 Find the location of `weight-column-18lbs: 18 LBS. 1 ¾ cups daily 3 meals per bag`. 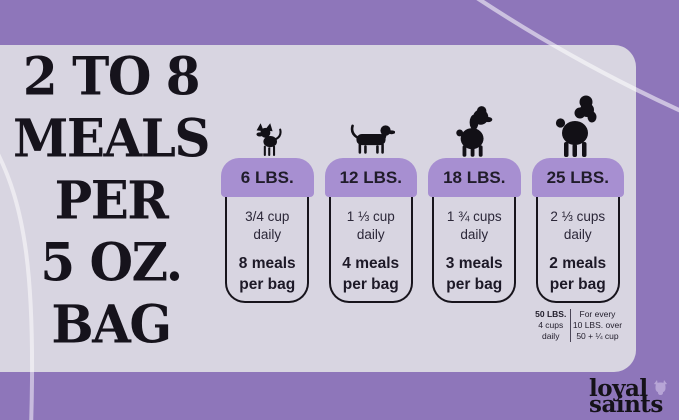

weight-column-18lbs: 18 LBS. 1 ¾ cups daily 3 meals per bag is located at coordinates (474, 217).